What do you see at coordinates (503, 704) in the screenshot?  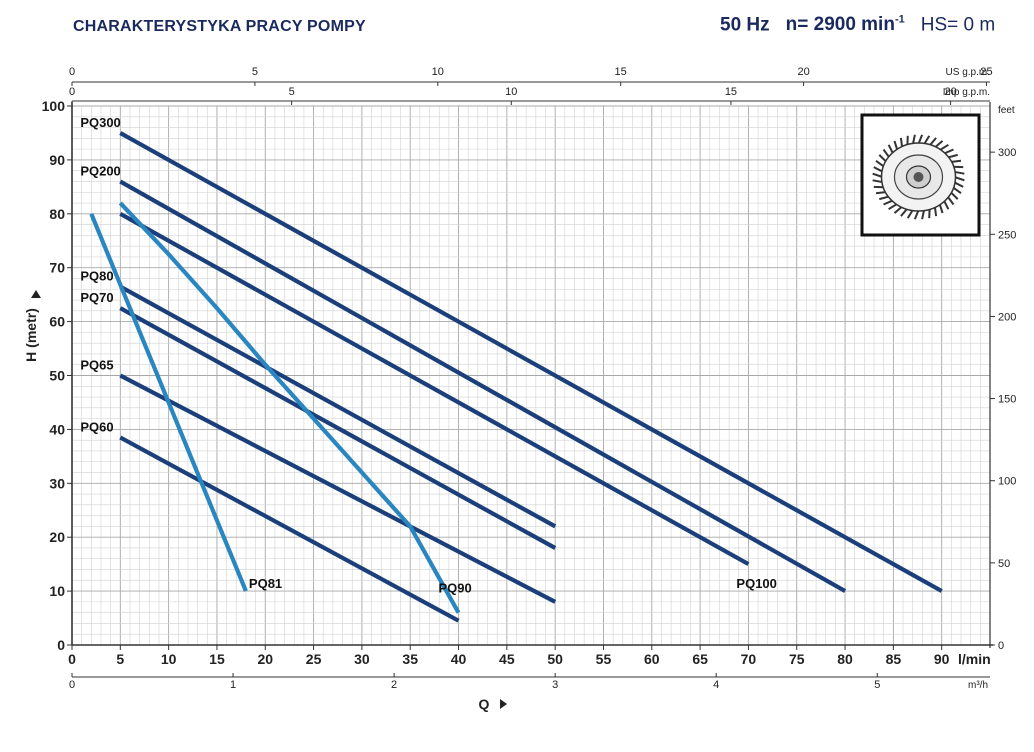 I see `x-axis-arrow-icon` at bounding box center [503, 704].